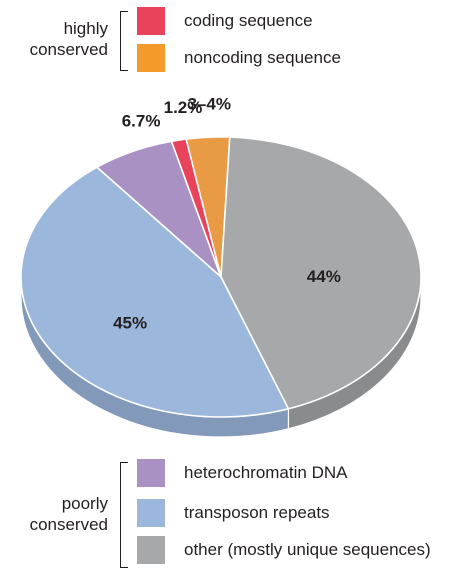 The image size is (466, 574). What do you see at coordinates (151, 473) in the screenshot?
I see `legend-swatch-heterochromatin` at bounding box center [151, 473].